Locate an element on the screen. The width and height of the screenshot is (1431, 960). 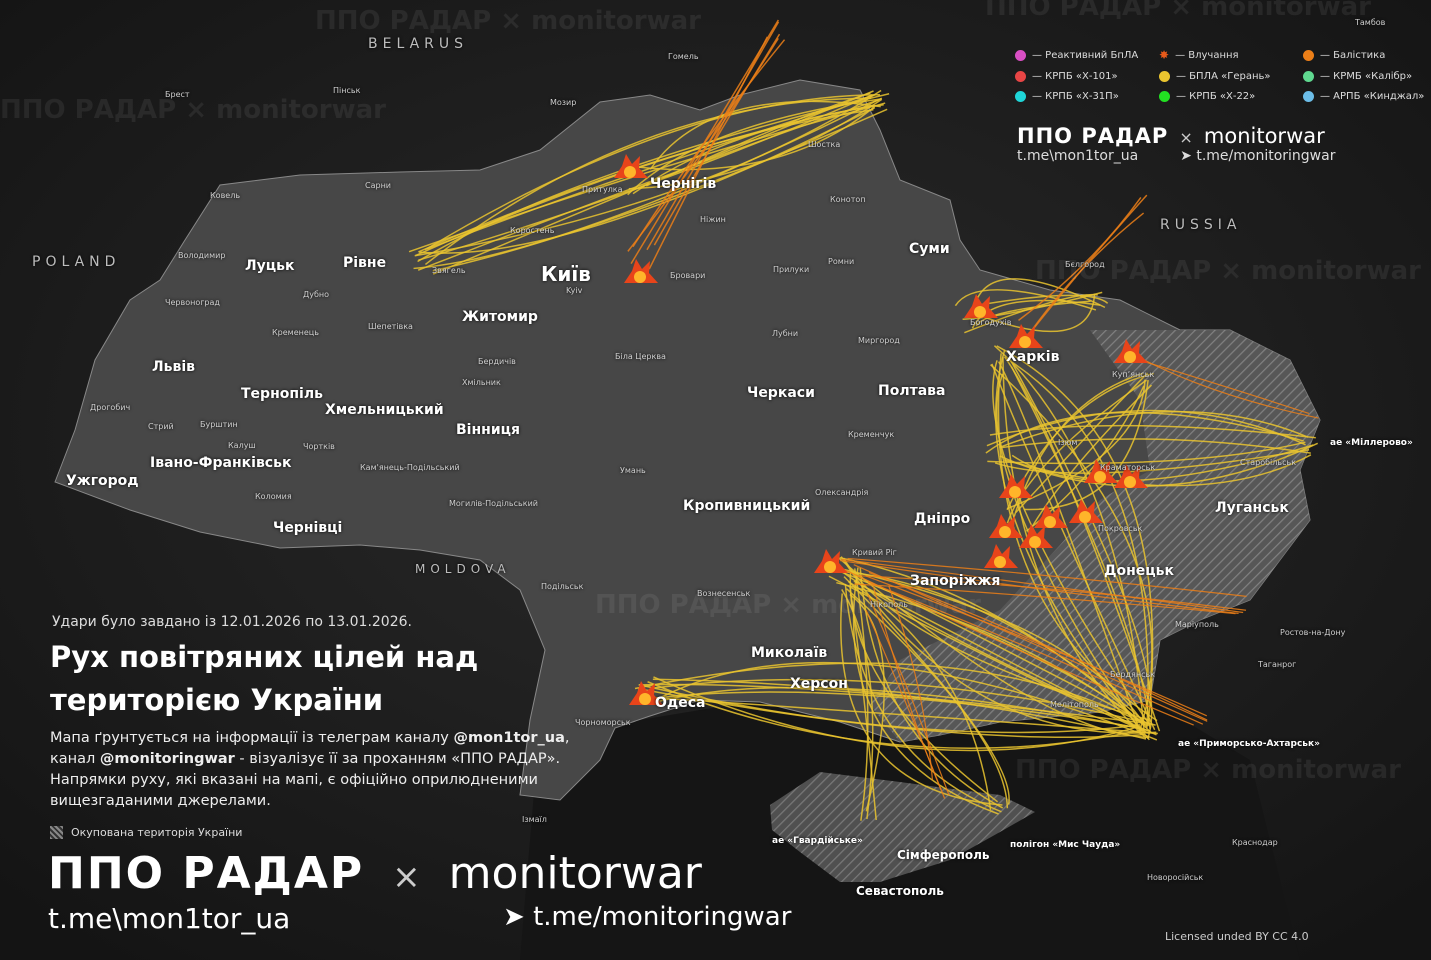
town-label: Тамбов is located at coordinates (1370, 22).